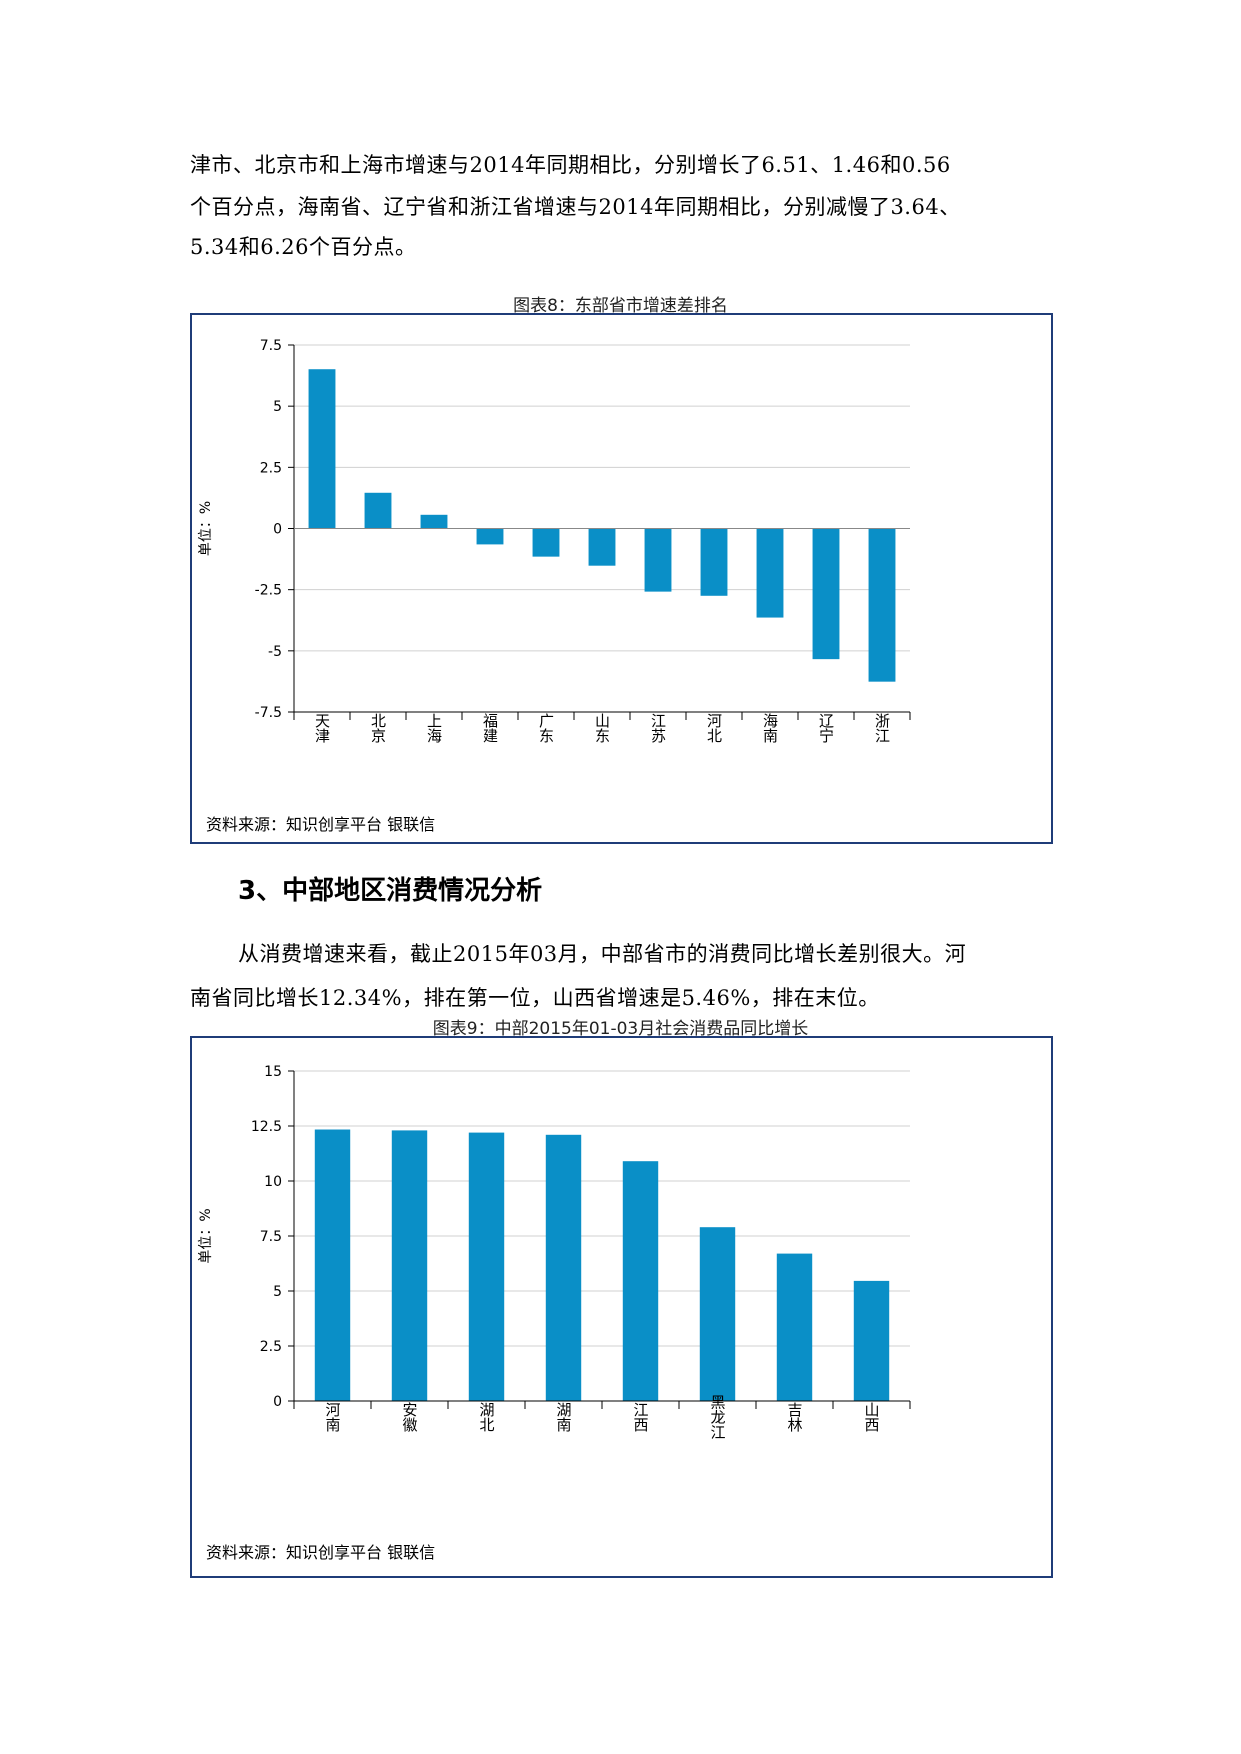 The image size is (1241, 1754). I want to click on intro-line-3: 5.34和6.26个百分点。, so click(303, 247).